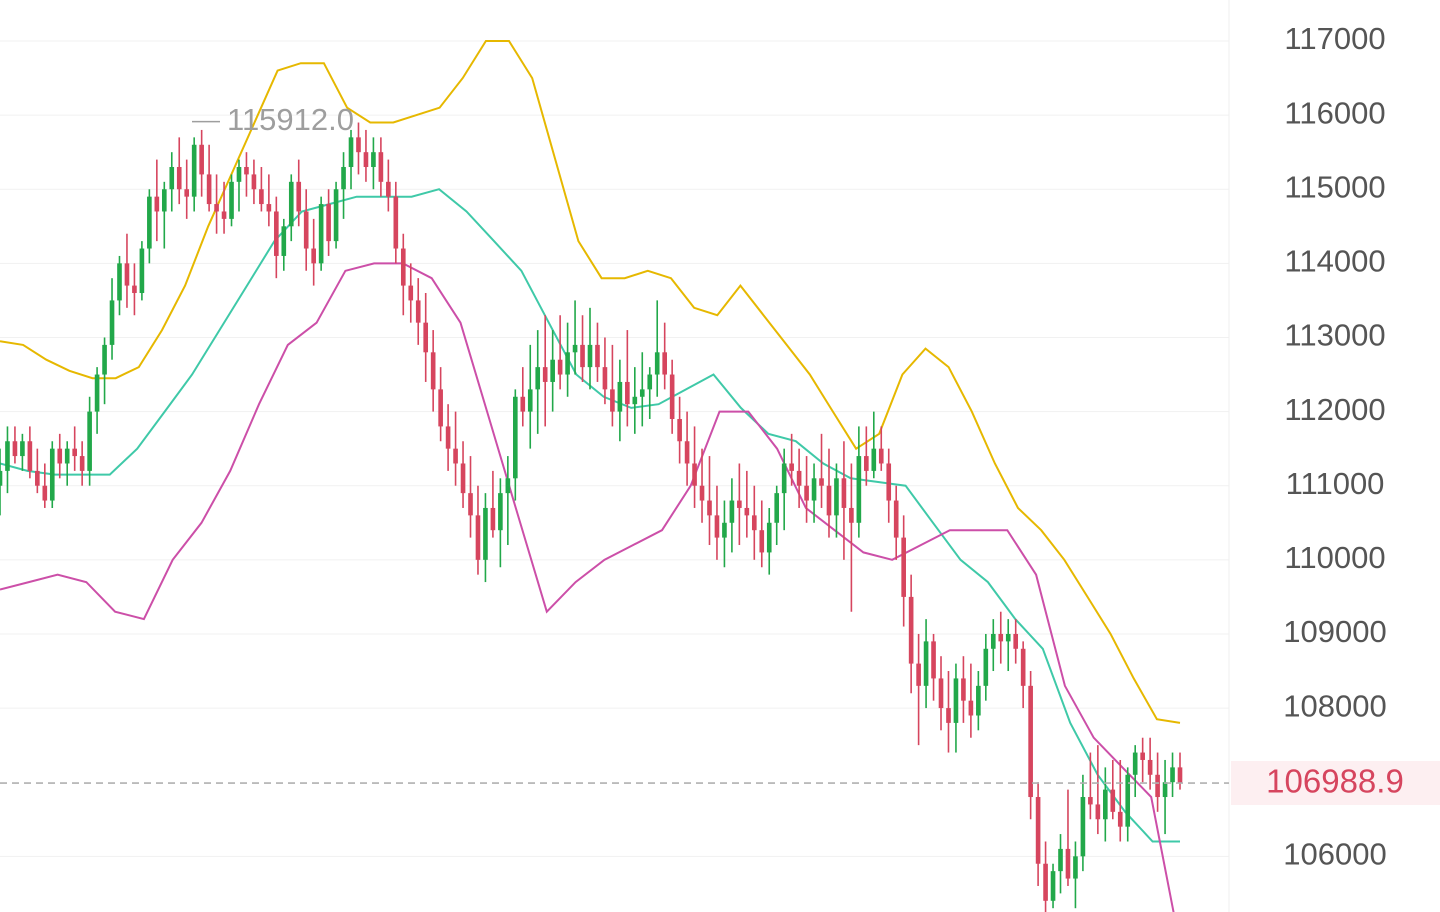  I want to click on price-tick-label: 106000, so click(1334, 854).